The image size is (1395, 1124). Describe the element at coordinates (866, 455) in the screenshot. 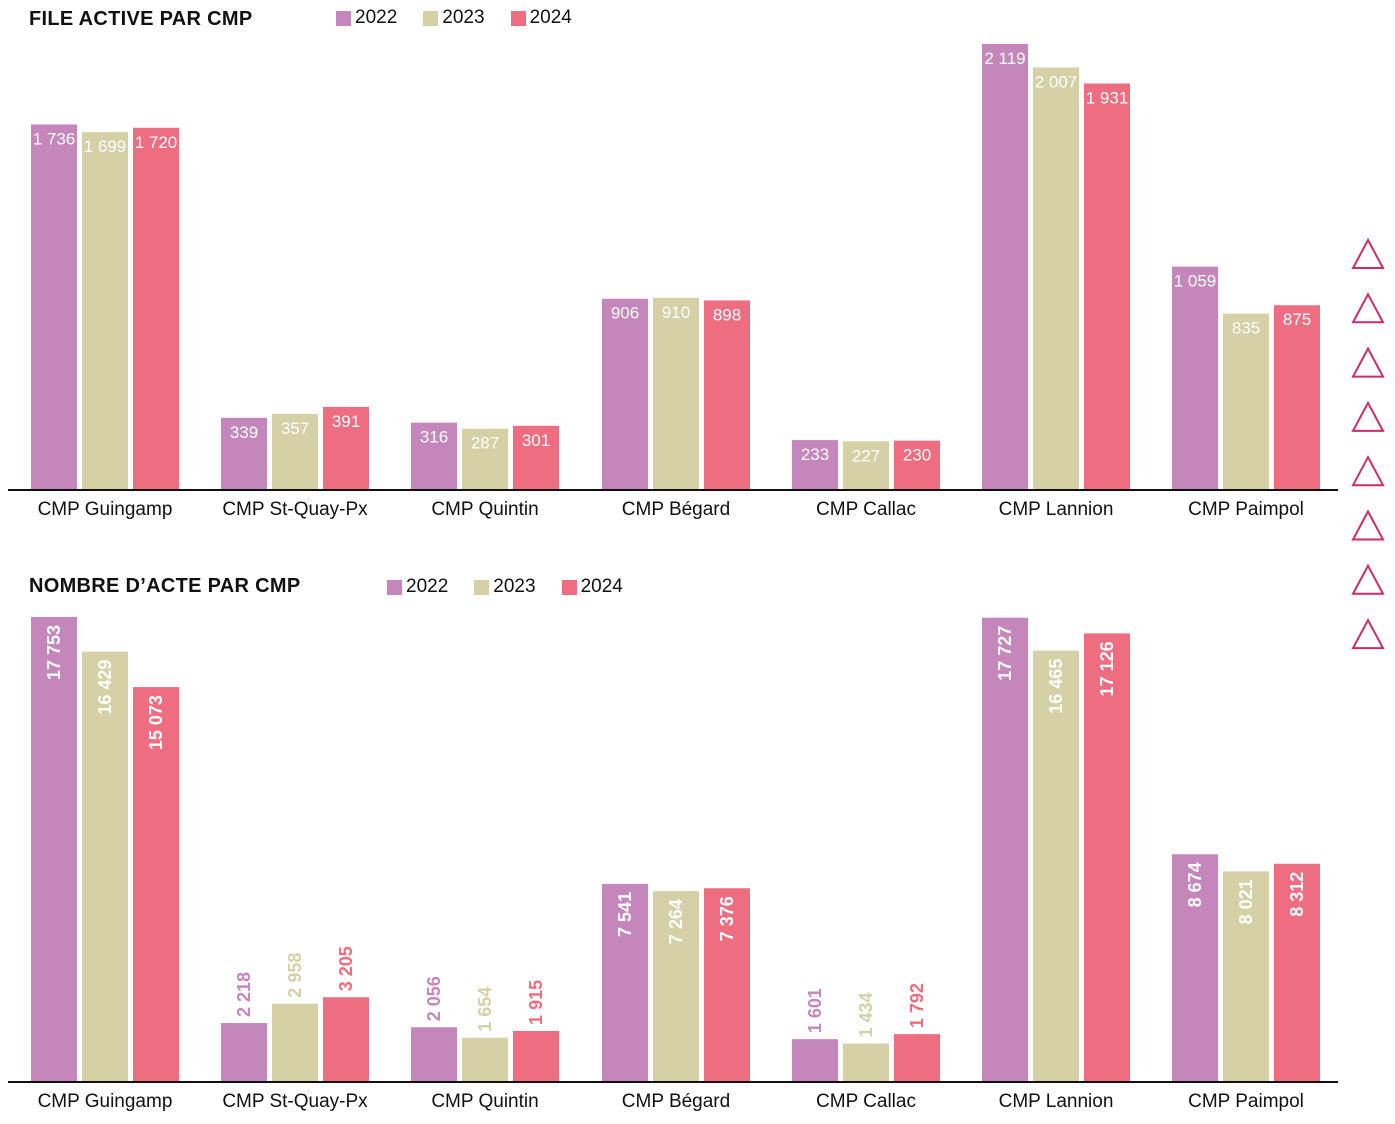

I see `data-label: 227` at that location.